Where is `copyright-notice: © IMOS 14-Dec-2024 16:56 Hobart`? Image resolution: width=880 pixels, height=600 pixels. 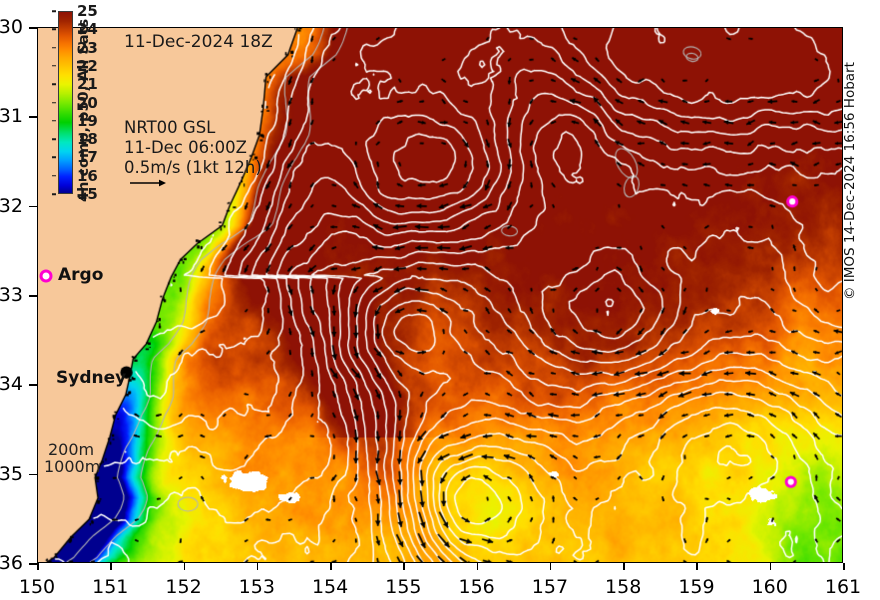
copyright-notice: © IMOS 14-Dec-2024 16:56 Hobart is located at coordinates (850, 181).